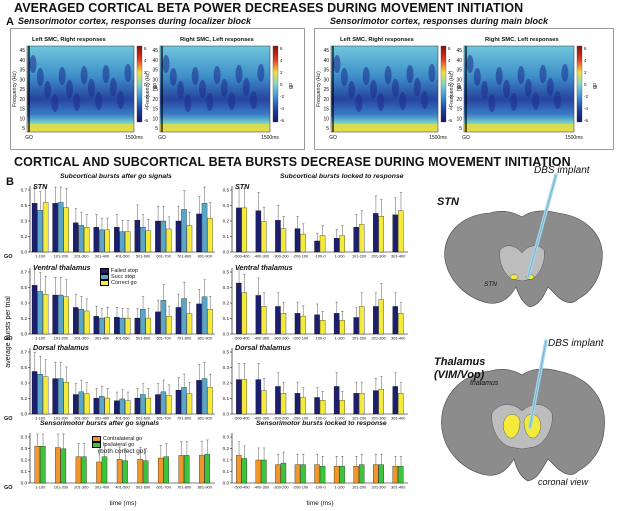 The image size is (617, 511). I want to click on thalamus-brain-inner, so click(522, 427).